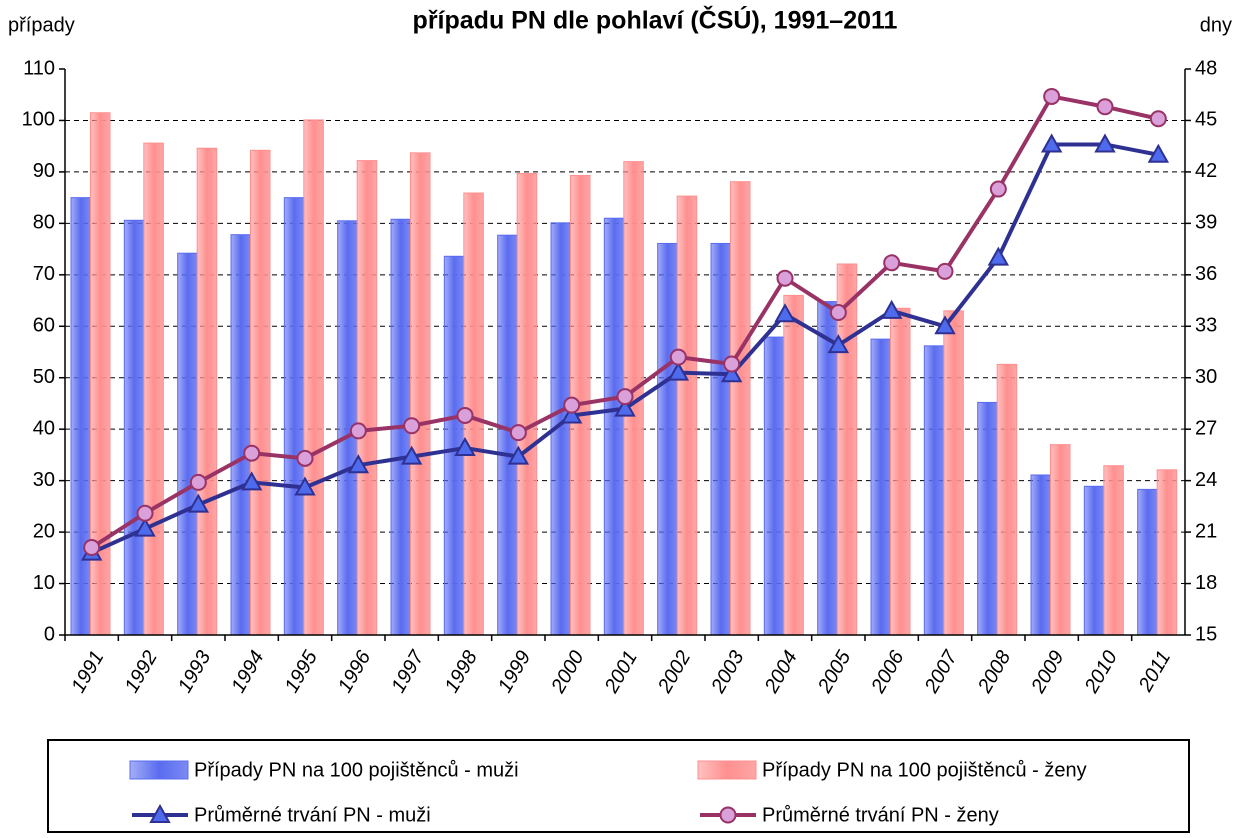 The height and width of the screenshot is (838, 1239). Describe the element at coordinates (1206, 223) in the screenshot. I see `y2-tick-label: 39` at that location.